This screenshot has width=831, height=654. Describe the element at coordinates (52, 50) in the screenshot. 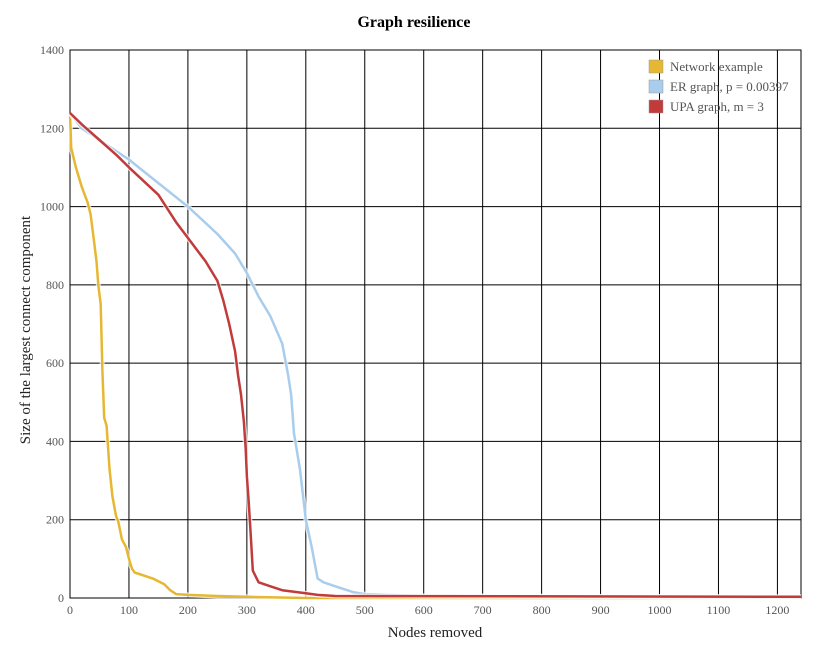

I see `y-tick-label: 1400` at that location.